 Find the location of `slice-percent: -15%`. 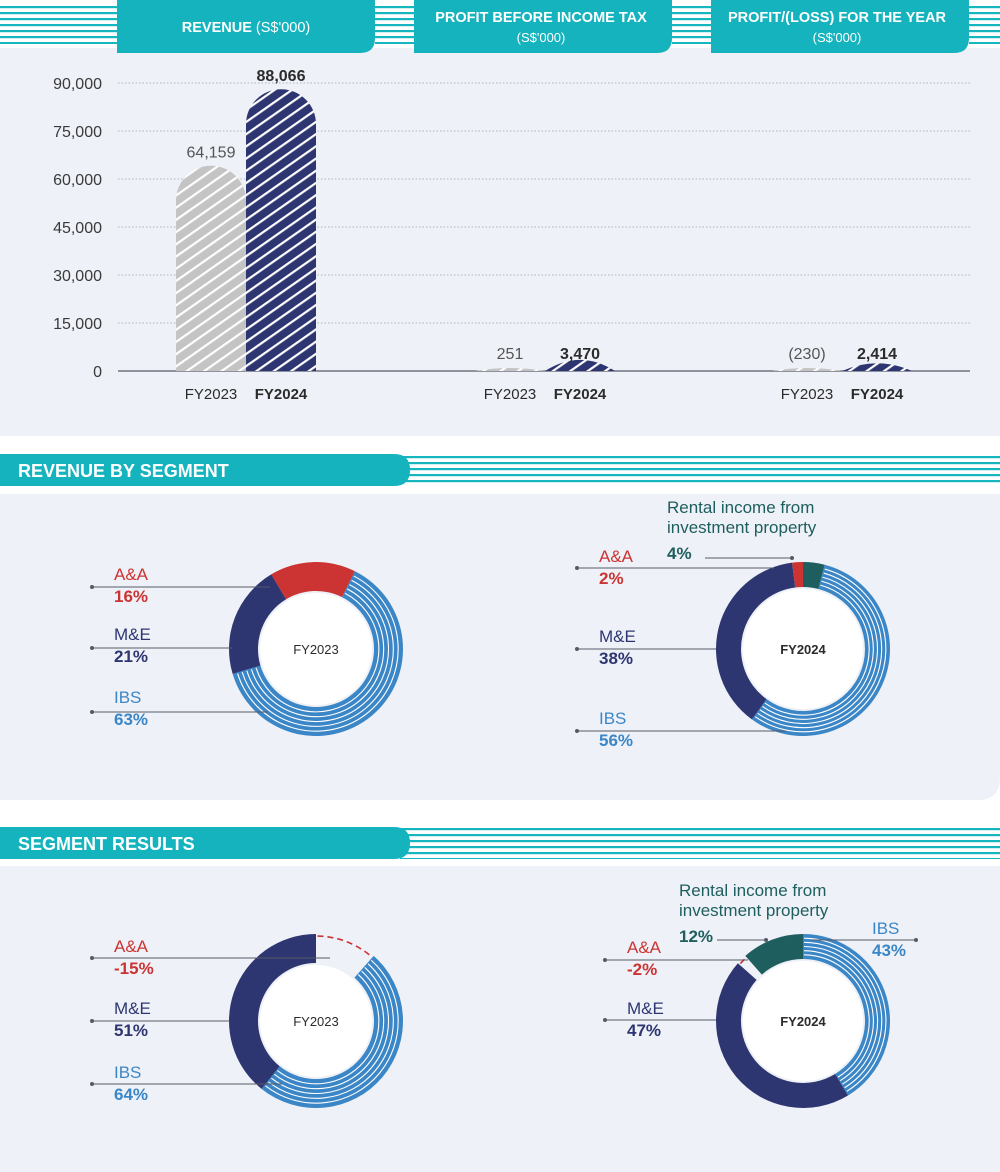

slice-percent: -15% is located at coordinates (134, 968).